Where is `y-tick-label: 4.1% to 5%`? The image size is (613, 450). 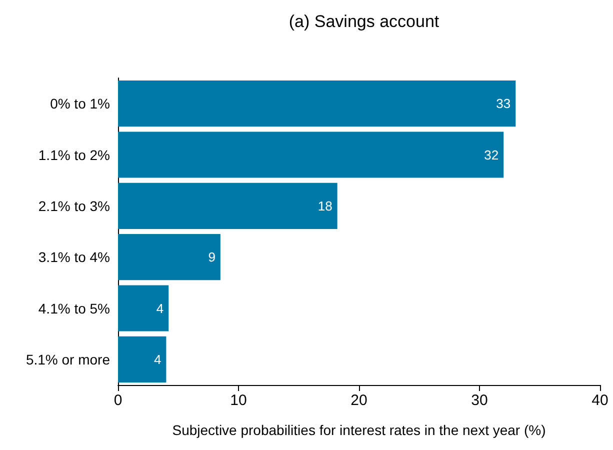 y-tick-label: 4.1% to 5% is located at coordinates (74, 308).